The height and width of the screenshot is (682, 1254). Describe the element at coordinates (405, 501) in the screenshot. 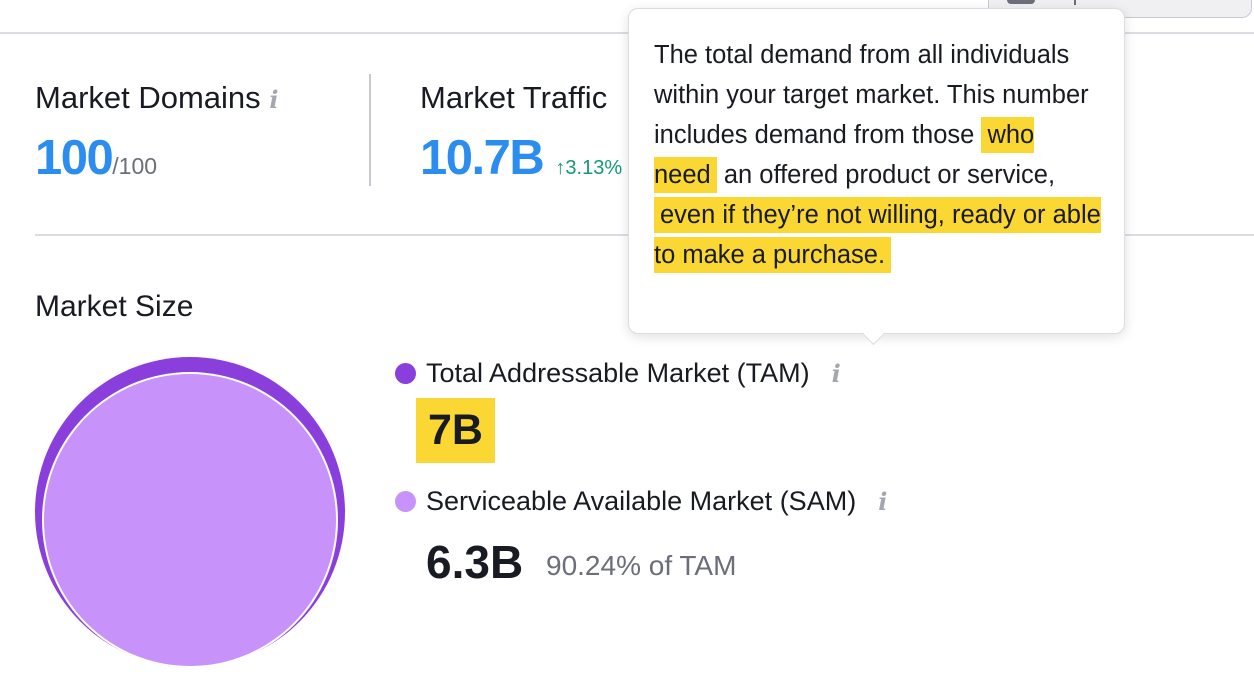

I see `sam-dot` at that location.